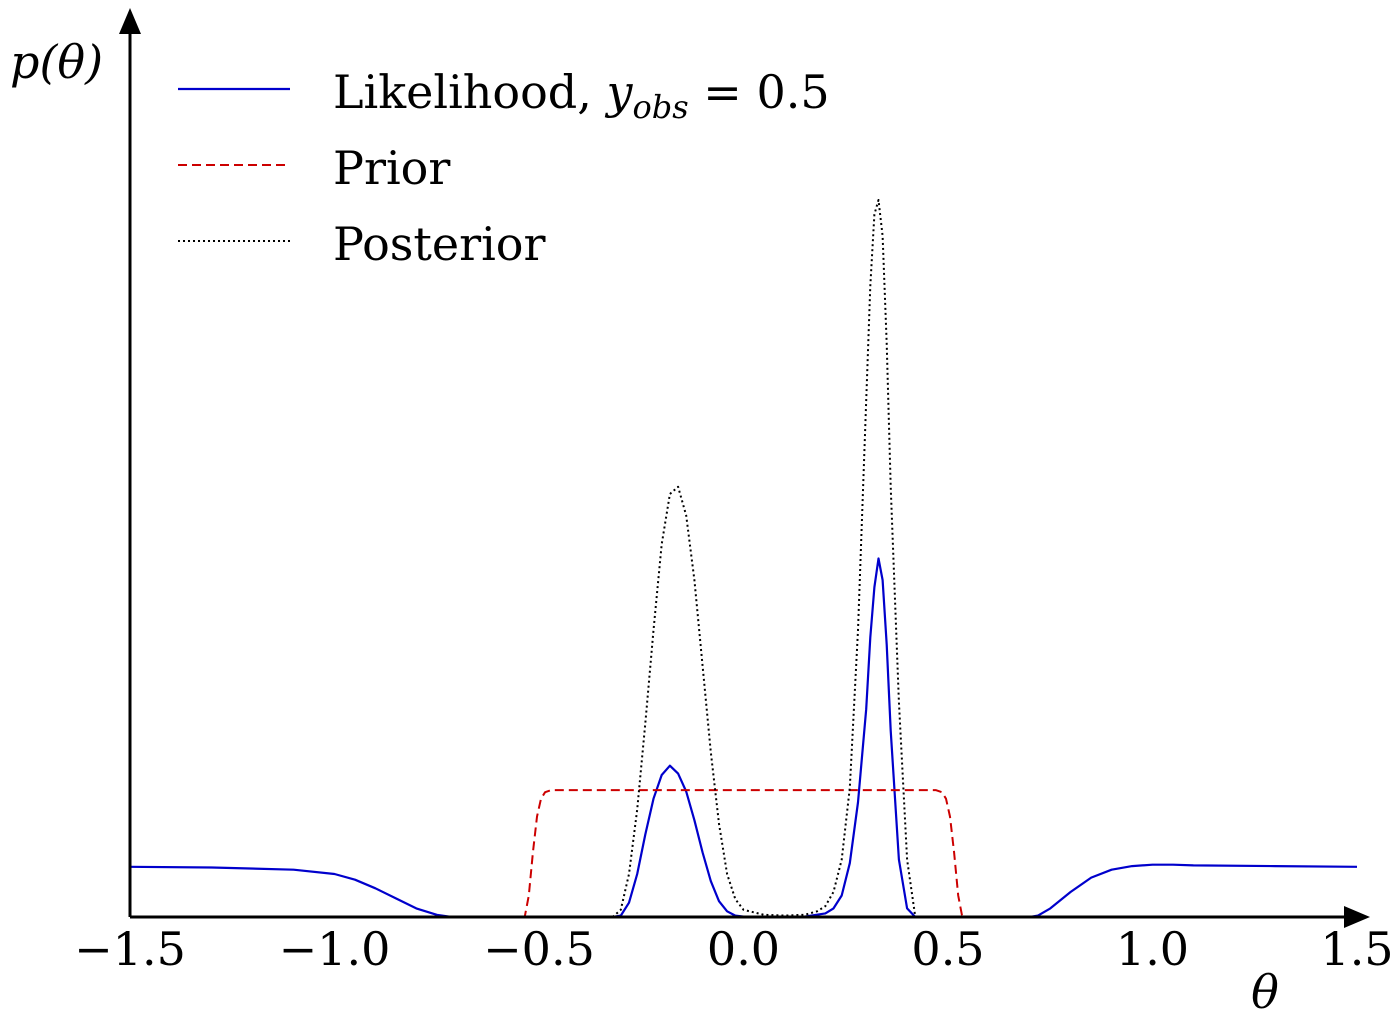 This screenshot has height=1030, width=1400. Describe the element at coordinates (759, 92) in the screenshot. I see `legend-label-likelihood-rest: = 0.5` at that location.